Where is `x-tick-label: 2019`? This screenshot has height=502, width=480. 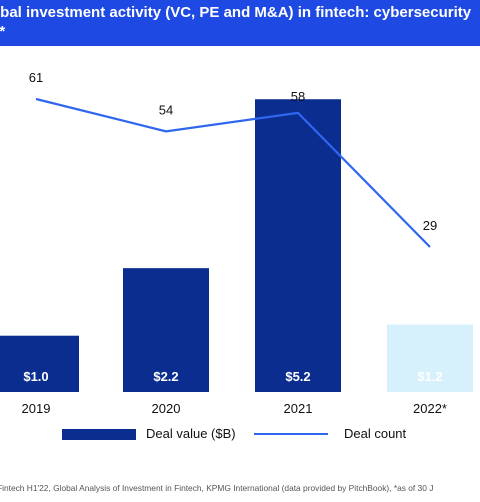 x-tick-label: 2019 is located at coordinates (36, 408).